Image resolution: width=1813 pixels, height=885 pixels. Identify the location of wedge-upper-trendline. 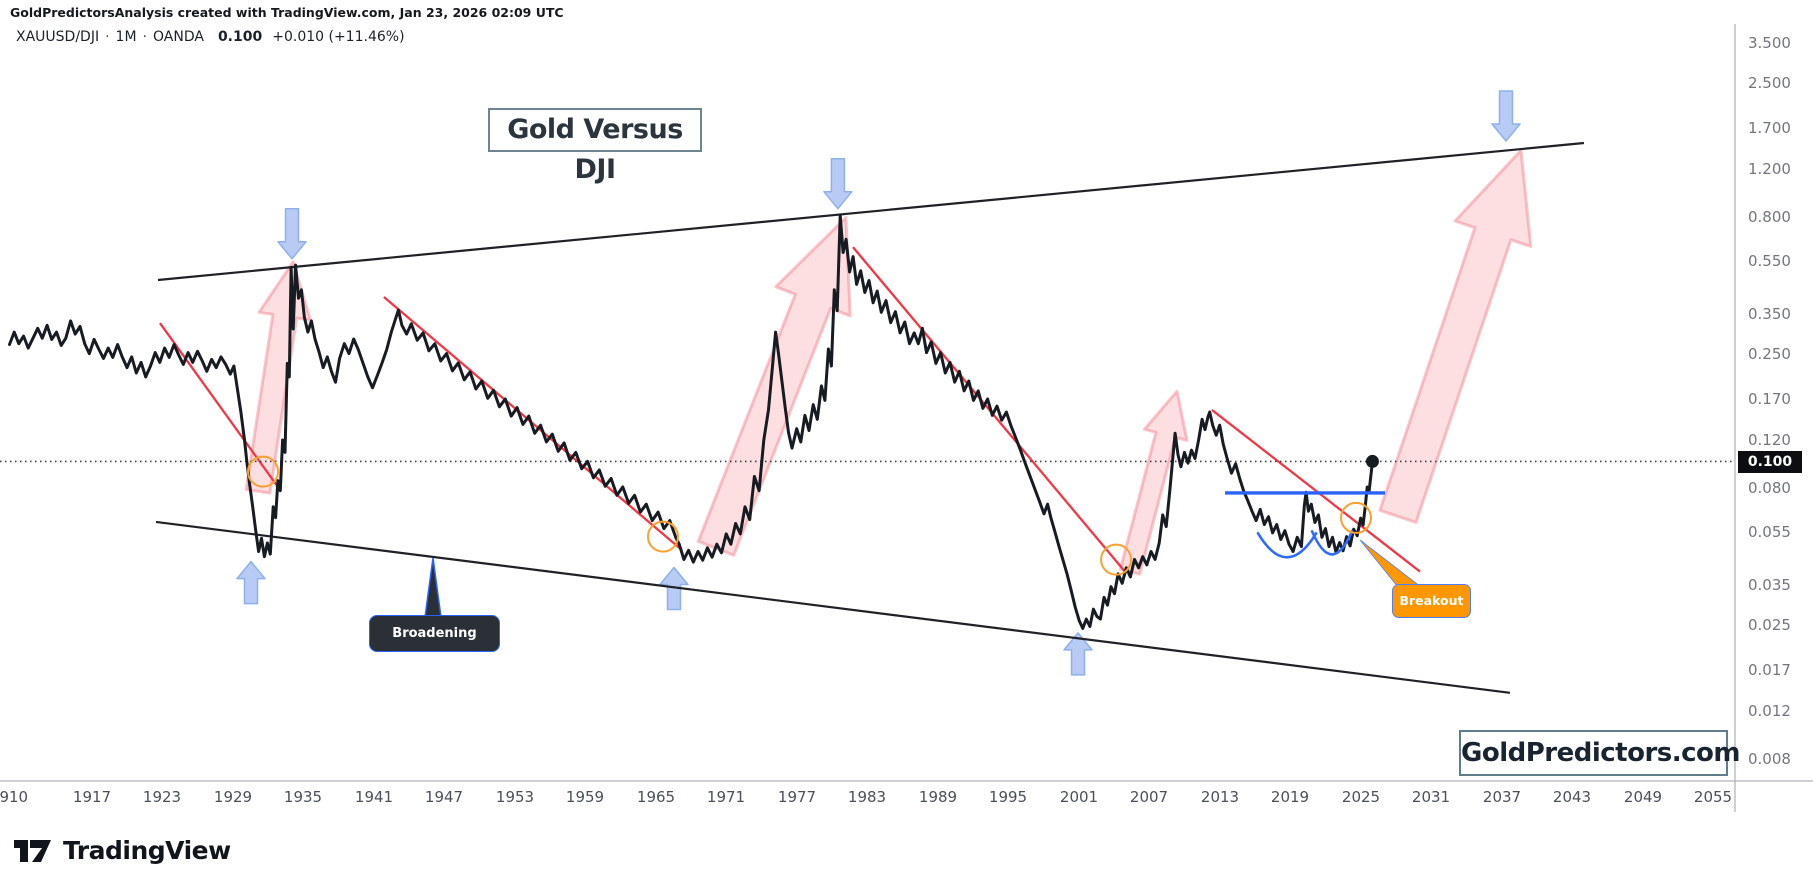
(871, 211).